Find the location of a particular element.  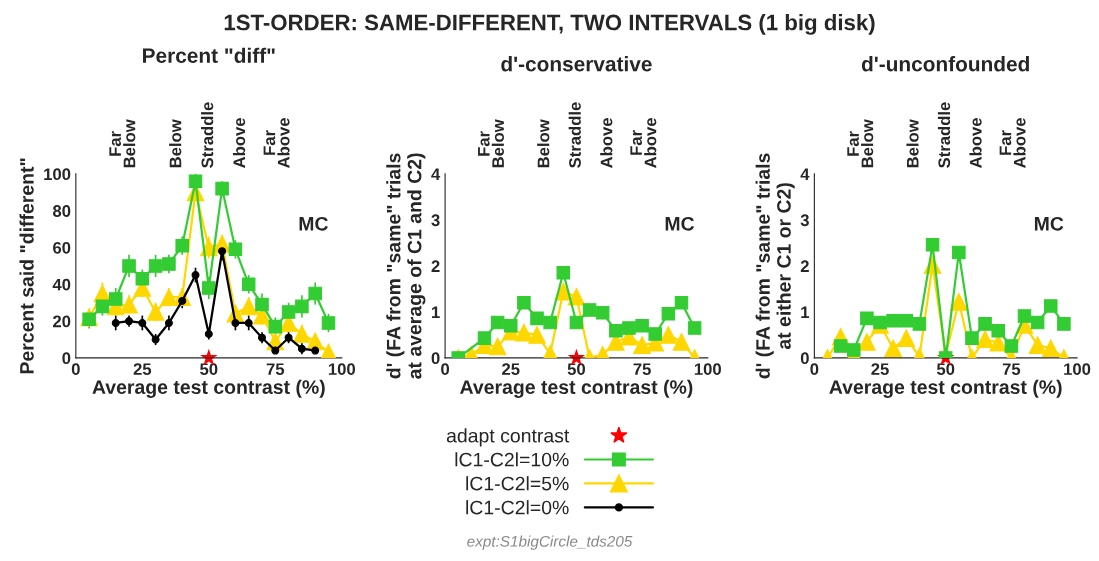

y-tick-label: 80 is located at coordinates (61, 211).